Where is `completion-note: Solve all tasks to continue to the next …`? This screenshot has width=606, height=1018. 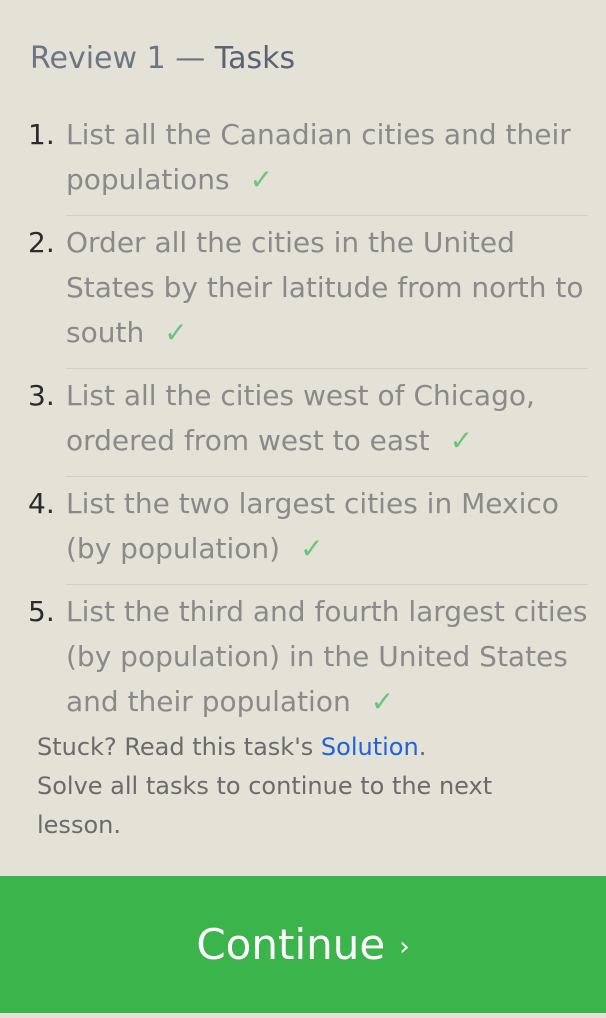
completion-note: Solve all tasks to continue to the next … is located at coordinates (265, 805).